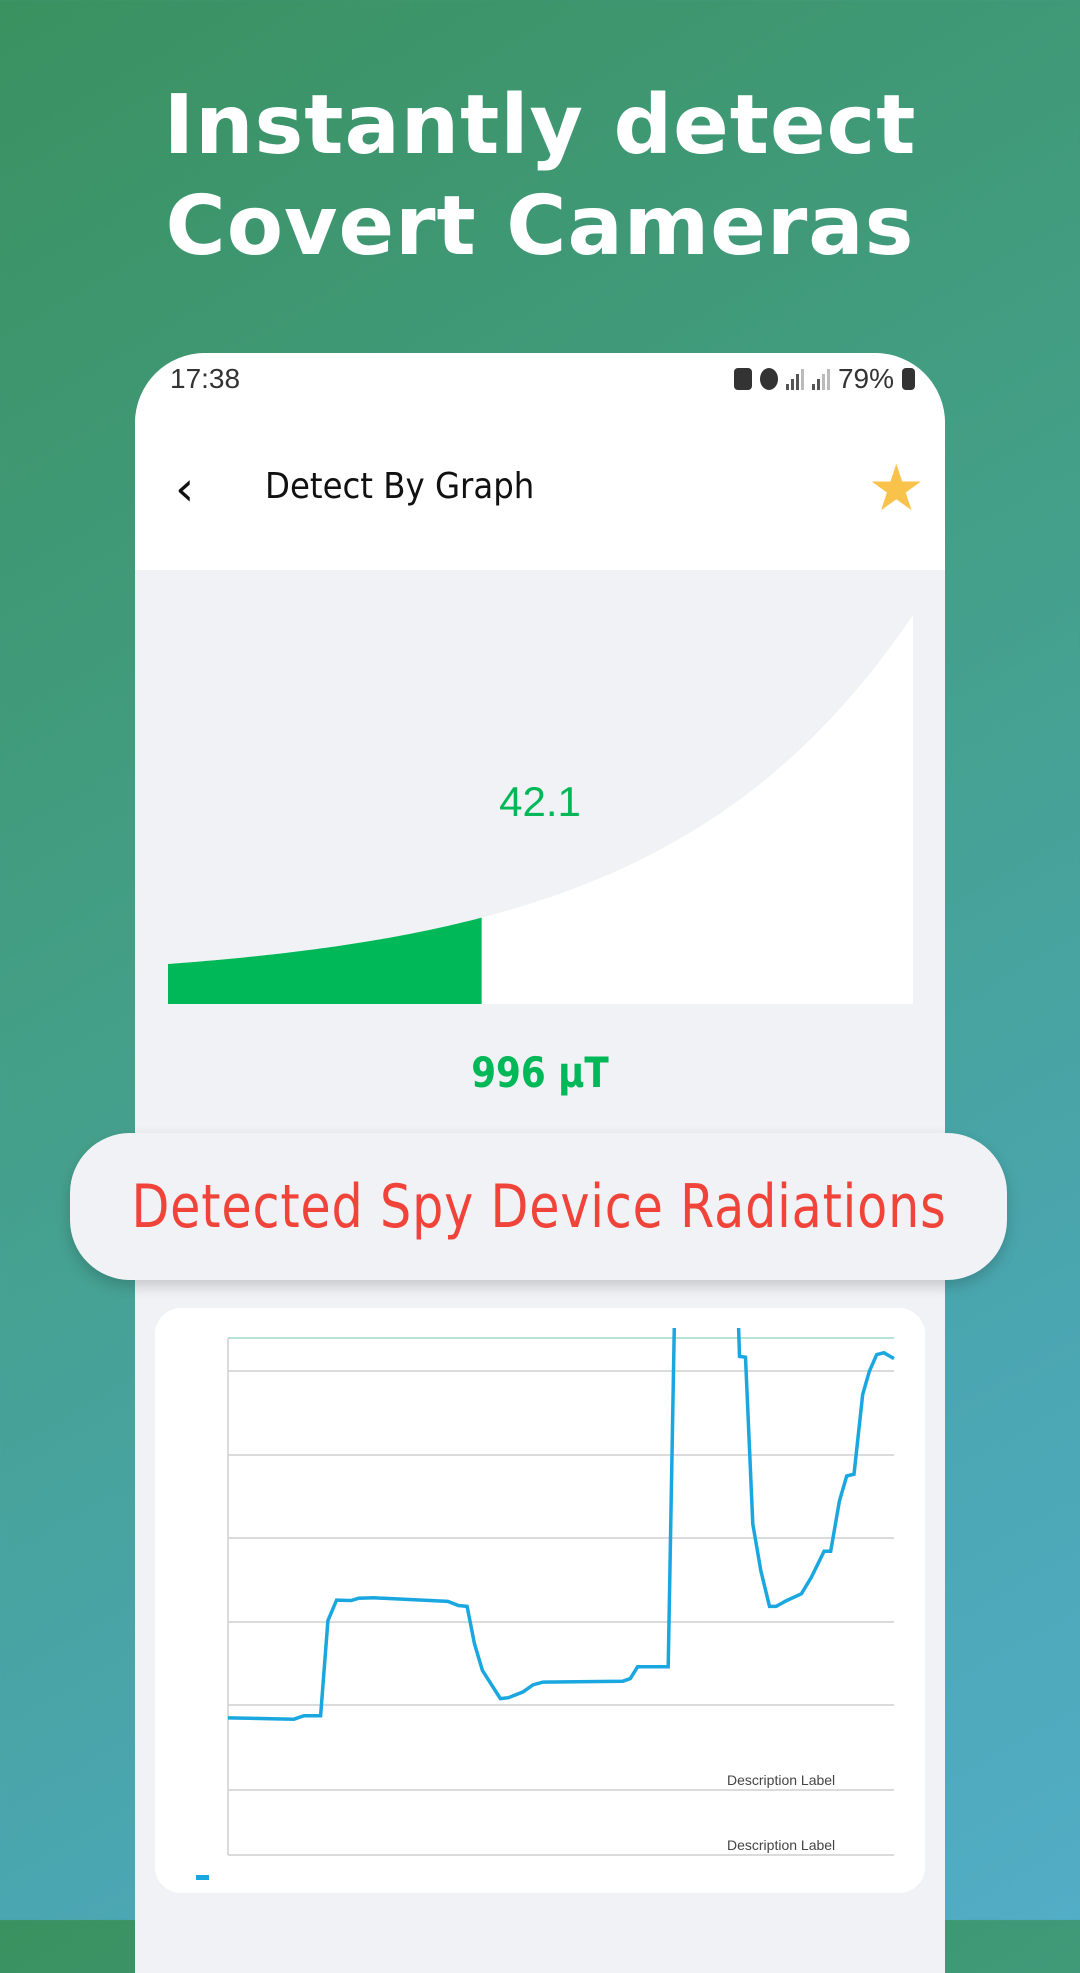  I want to click on series-line, so click(561, 1524).